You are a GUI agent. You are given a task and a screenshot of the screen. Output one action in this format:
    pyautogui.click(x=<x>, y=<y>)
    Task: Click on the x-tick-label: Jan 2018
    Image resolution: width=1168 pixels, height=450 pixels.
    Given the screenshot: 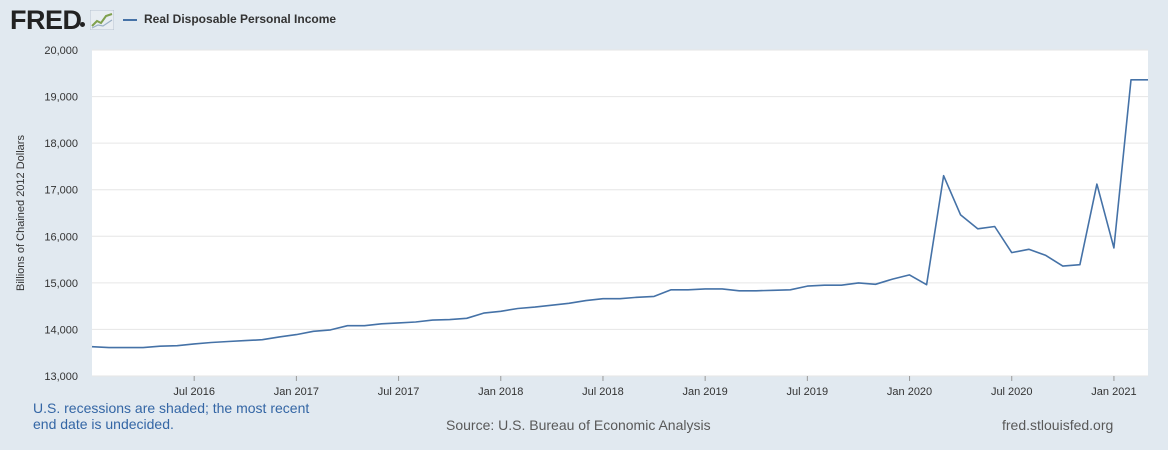 What is the action you would take?
    pyautogui.click(x=500, y=392)
    